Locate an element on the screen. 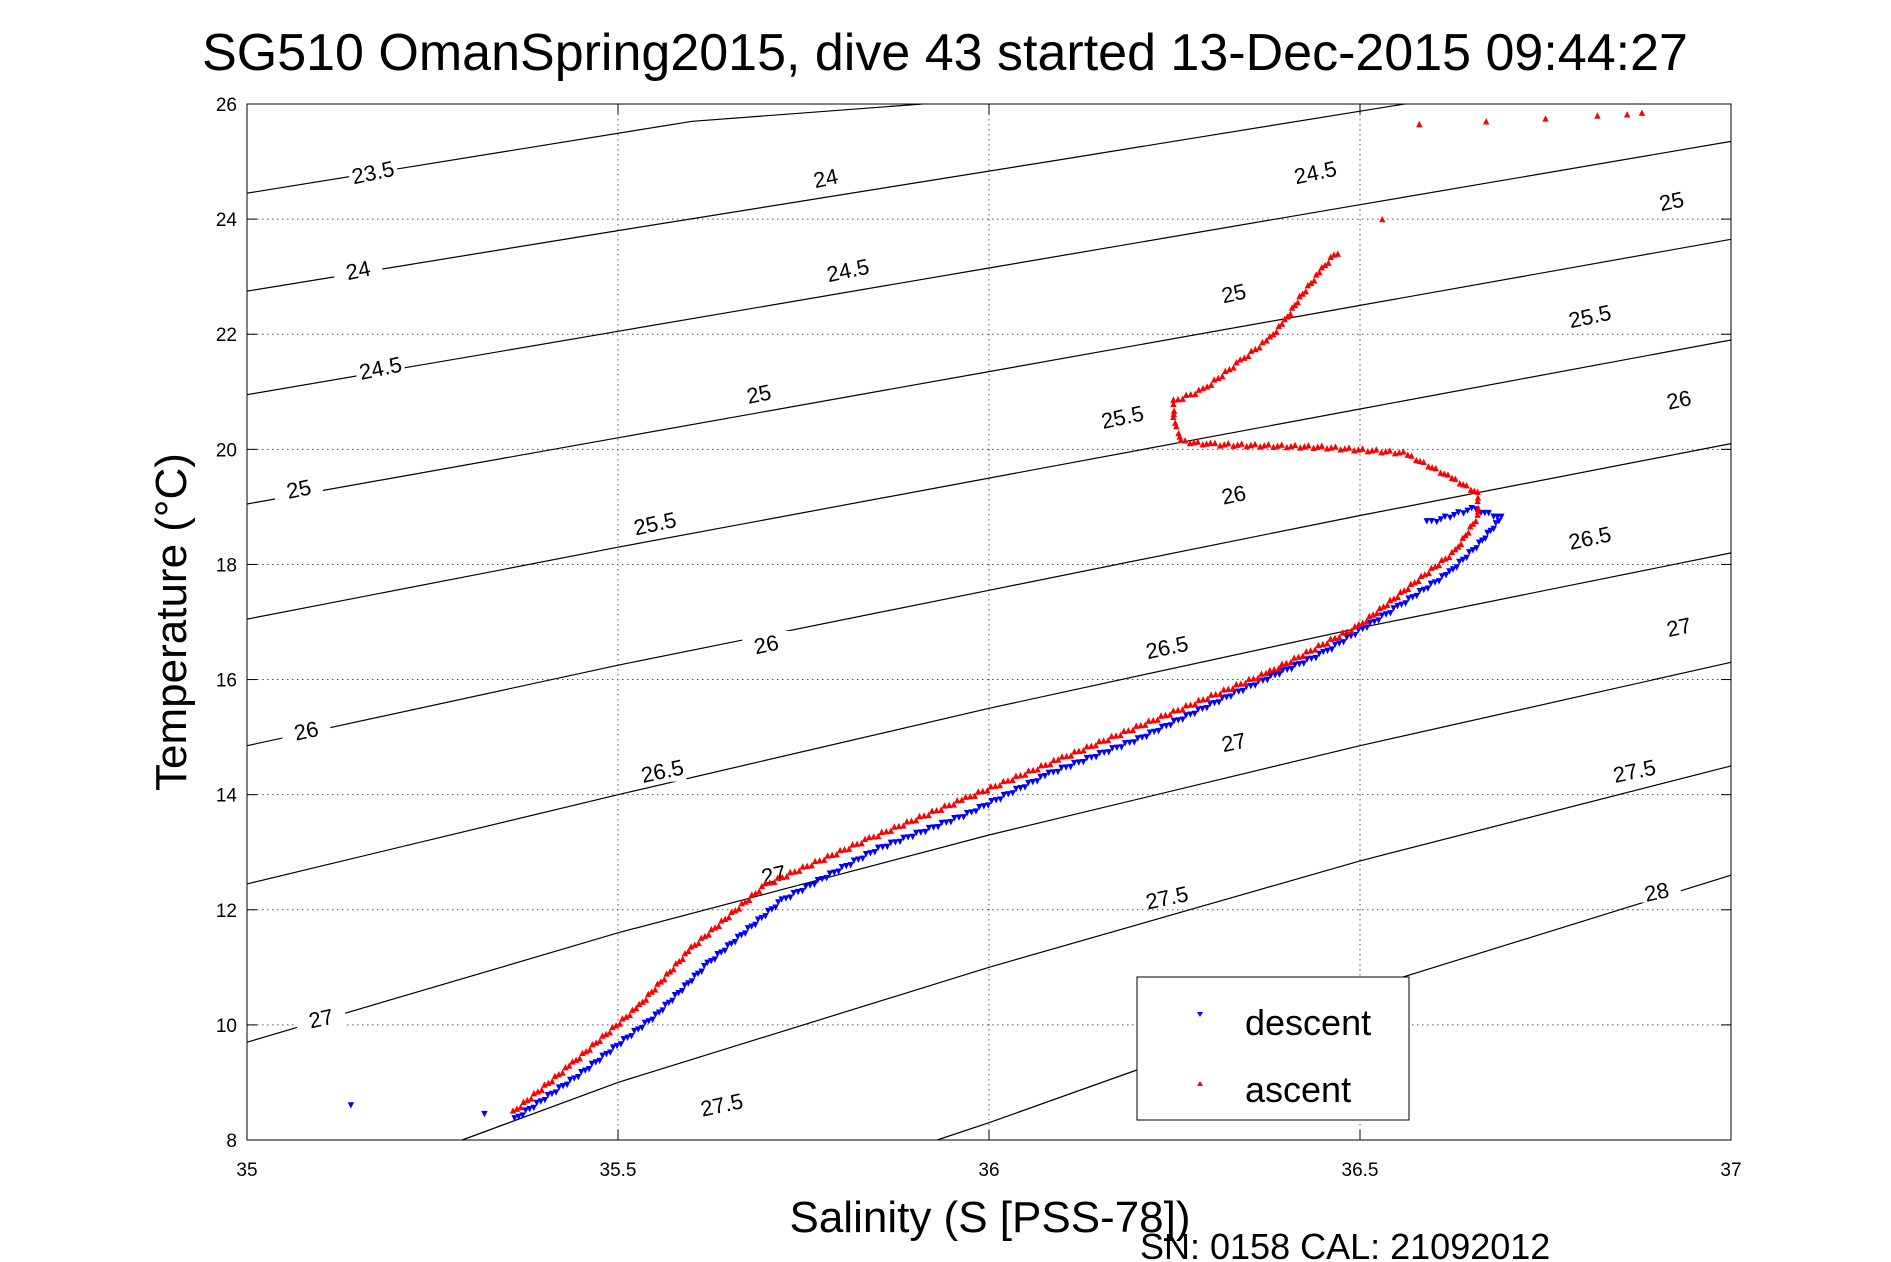 This screenshot has width=1891, height=1262. contour-label-25: 25 is located at coordinates (1233, 294).